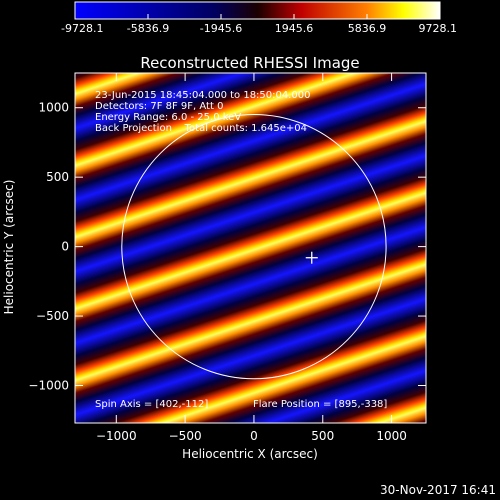 The height and width of the screenshot is (500, 500). I want to click on colorbar-tick-label: 5836.9, so click(367, 28).